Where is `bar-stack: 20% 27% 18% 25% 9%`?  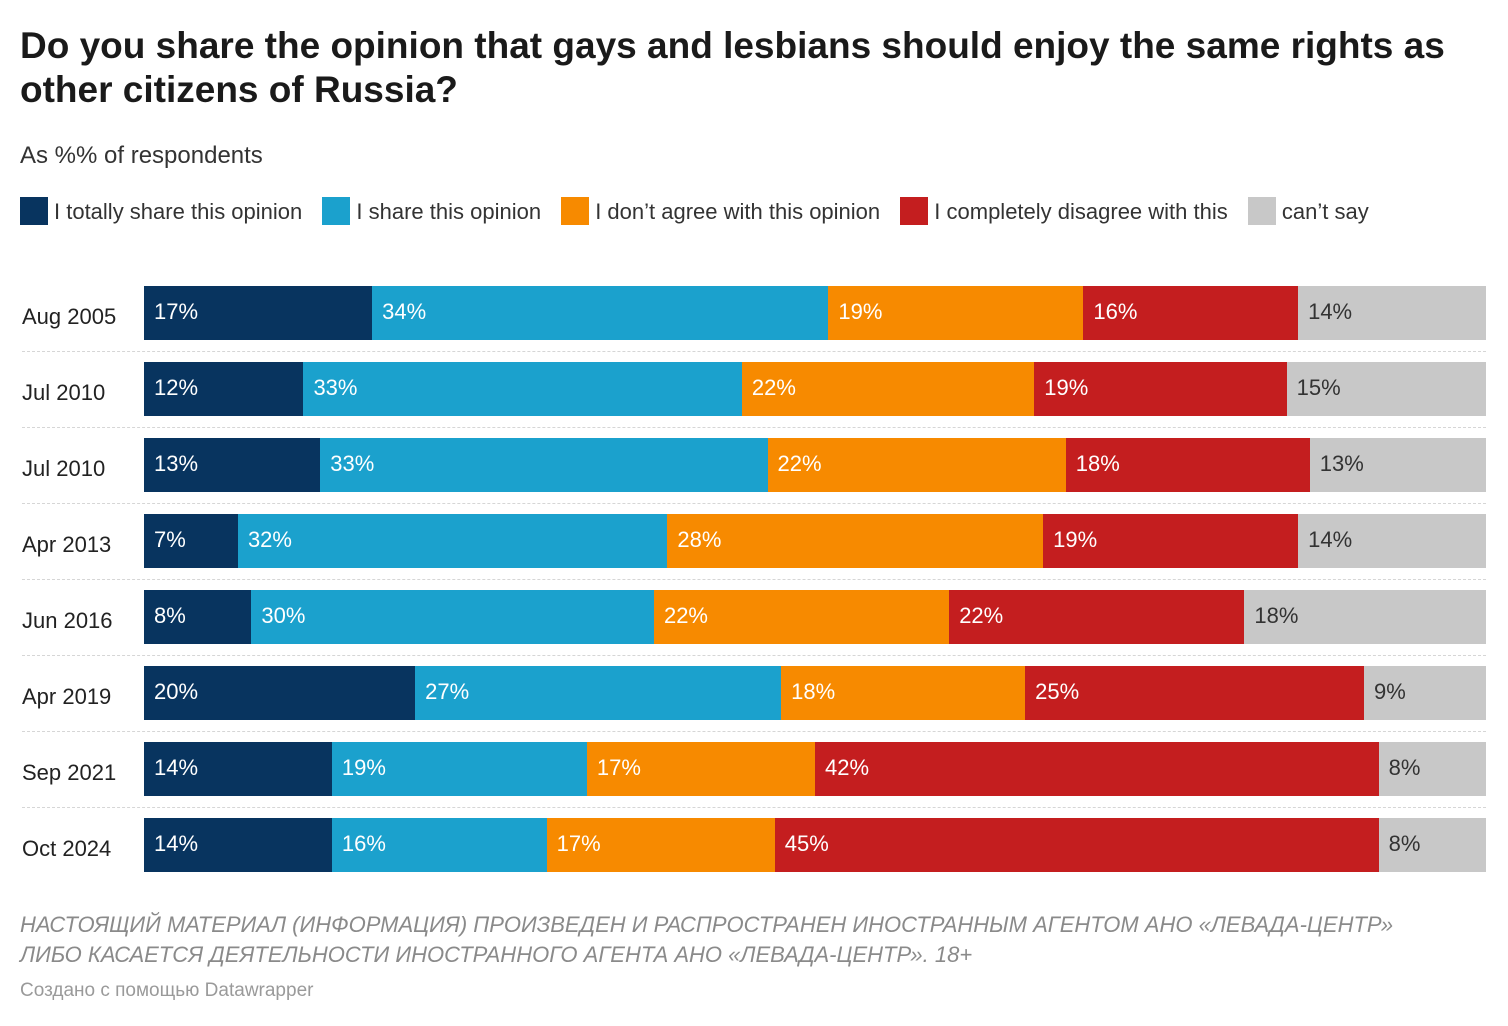
bar-stack: 20% 27% 18% 25% 9% is located at coordinates (815, 693).